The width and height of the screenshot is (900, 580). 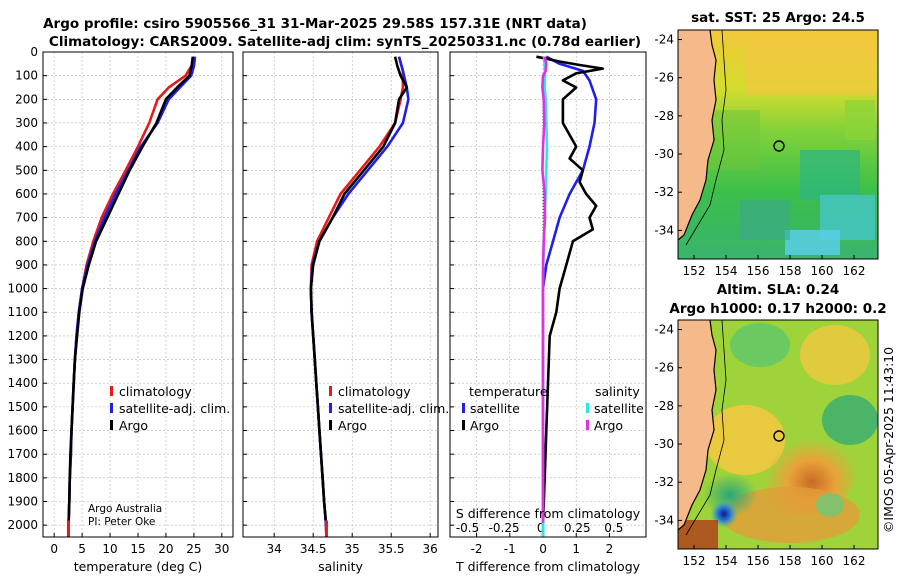 I want to click on sla-land, so click(x=697, y=425).